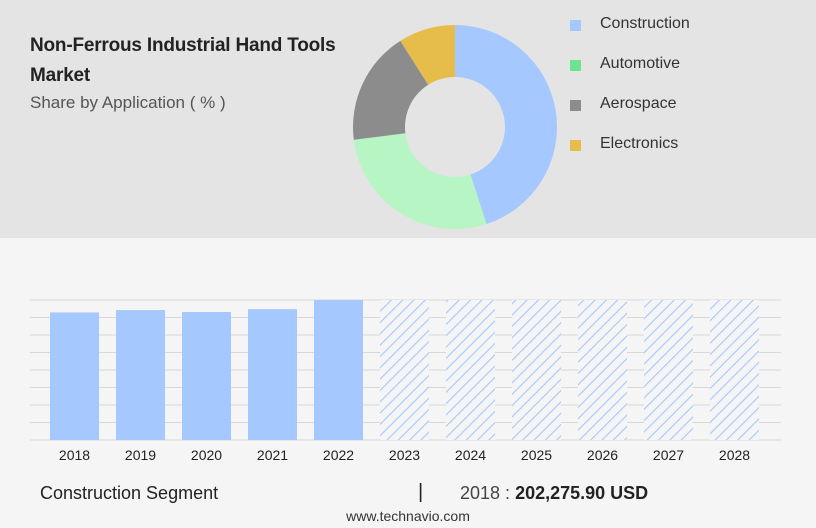 The height and width of the screenshot is (528, 816). What do you see at coordinates (206, 375) in the screenshot?
I see `bar-2020` at bounding box center [206, 375].